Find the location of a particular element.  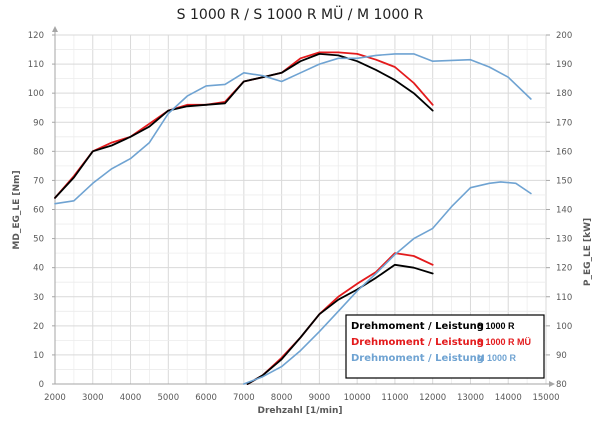

y-left-tick-label: 80 is located at coordinates (38, 152).